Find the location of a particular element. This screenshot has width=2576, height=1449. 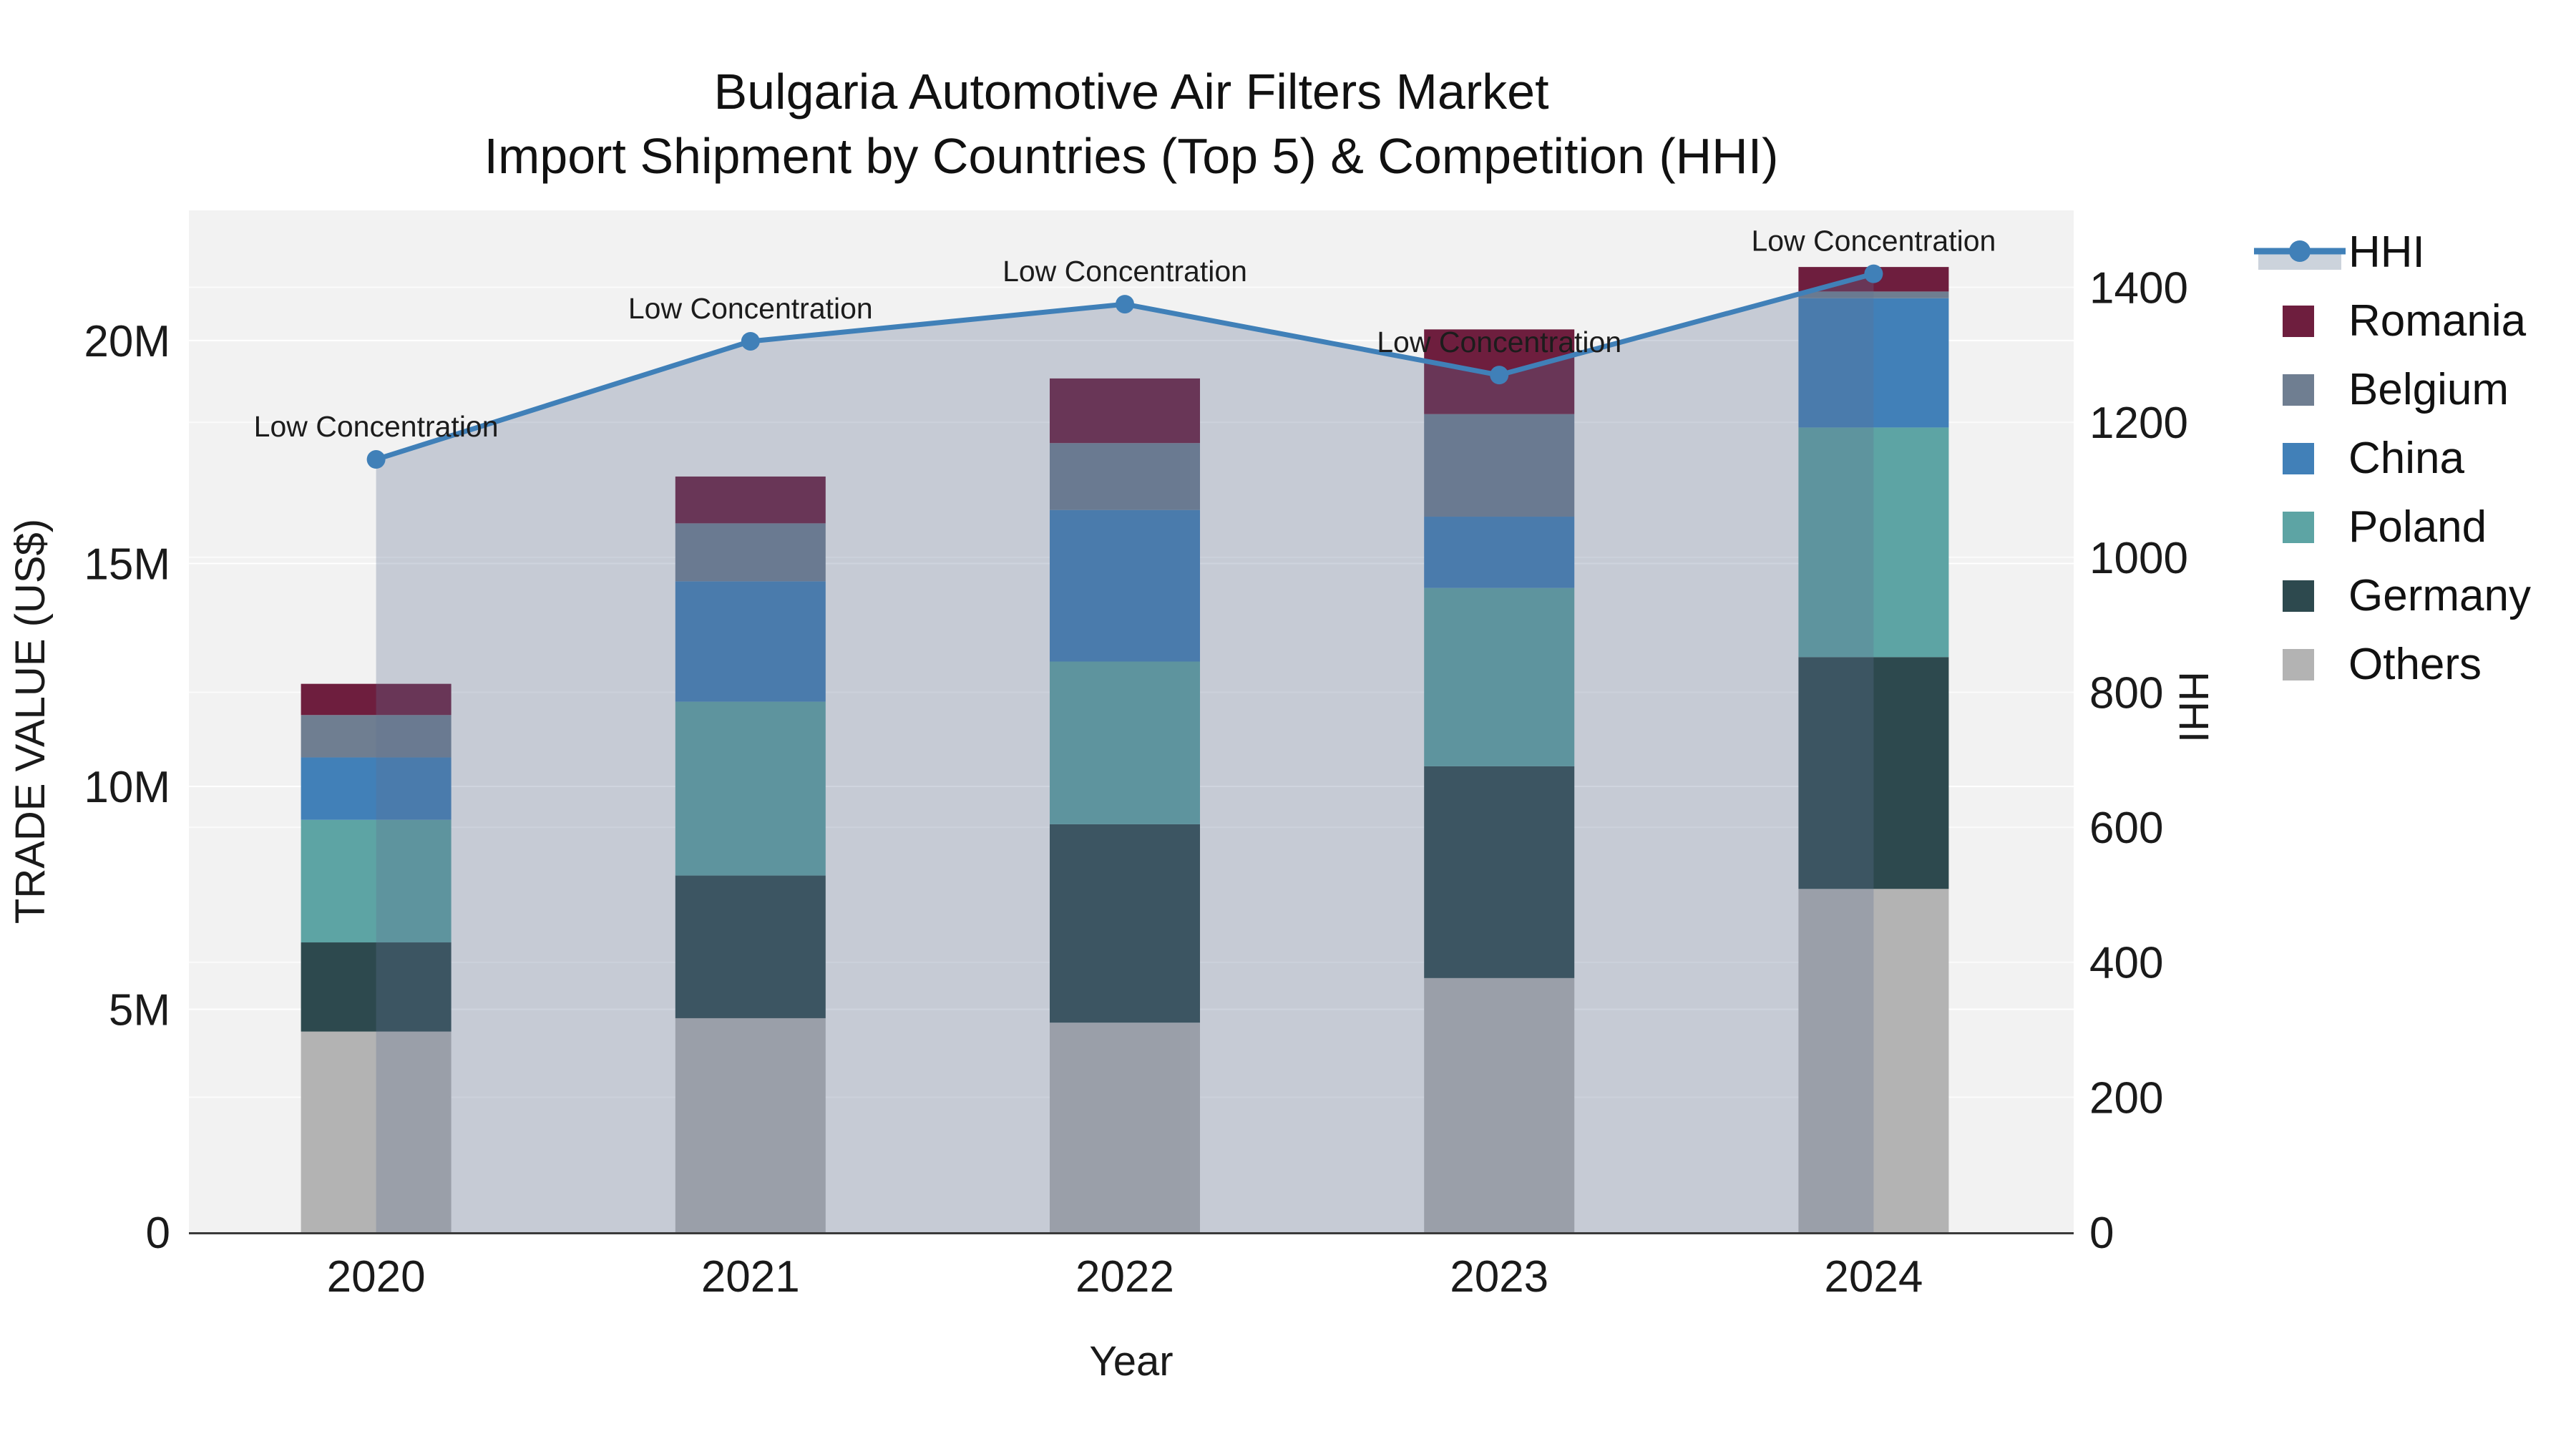

legend-item-germany: Germany is located at coordinates (2407, 595).